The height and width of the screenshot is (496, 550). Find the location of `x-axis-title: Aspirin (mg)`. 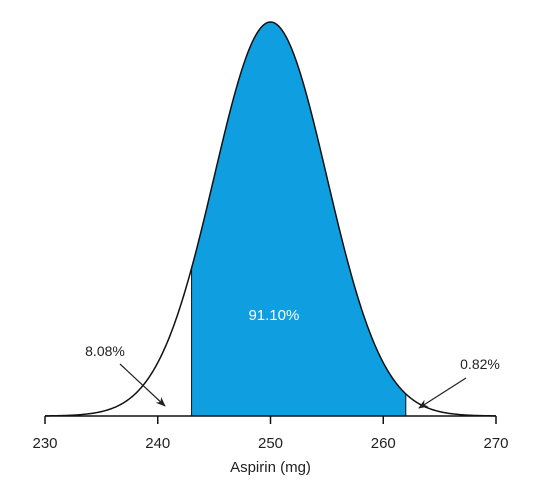

x-axis-title: Aspirin (mg) is located at coordinates (270, 467).